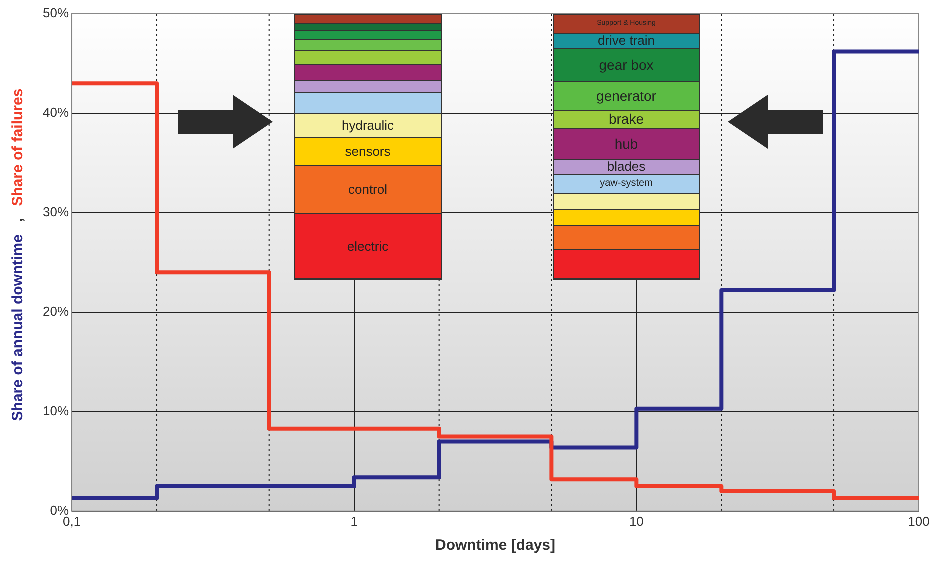 This screenshot has width=933, height=563. Describe the element at coordinates (56, 312) in the screenshot. I see `y-tick-label: 20%` at that location.